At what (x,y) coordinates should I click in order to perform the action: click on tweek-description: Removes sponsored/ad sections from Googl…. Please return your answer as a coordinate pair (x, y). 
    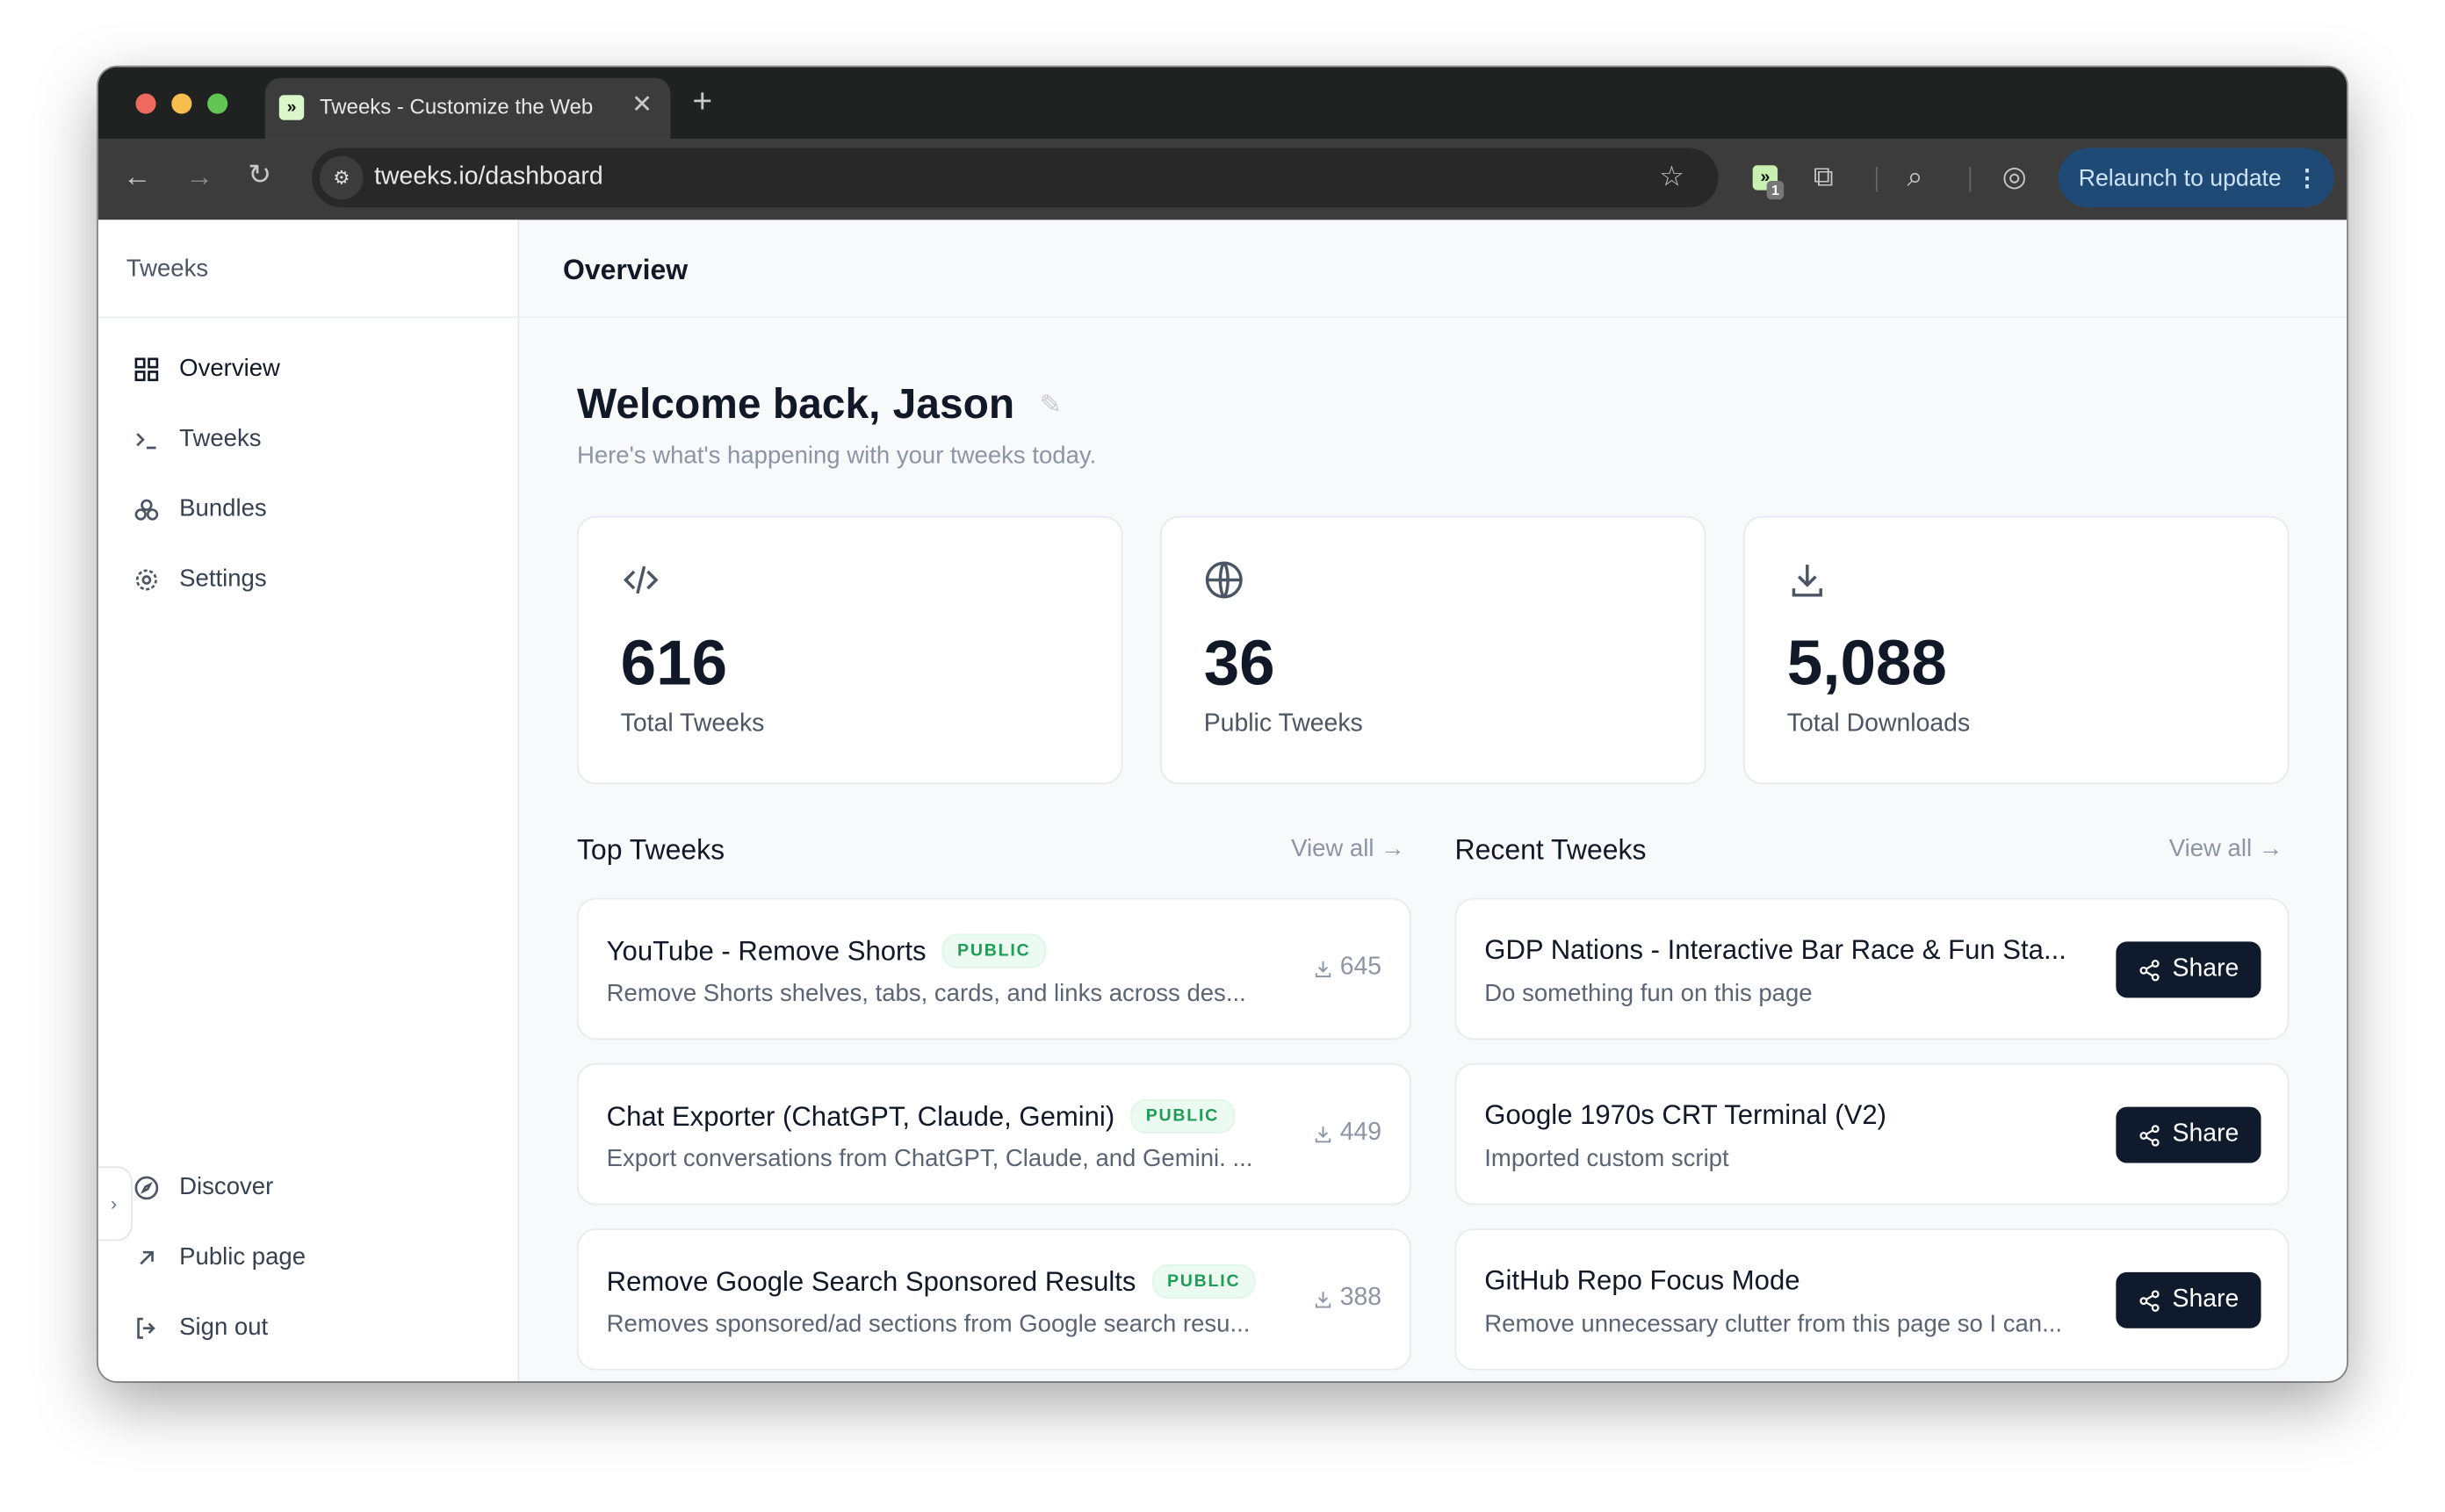
    Looking at the image, I should click on (928, 1324).